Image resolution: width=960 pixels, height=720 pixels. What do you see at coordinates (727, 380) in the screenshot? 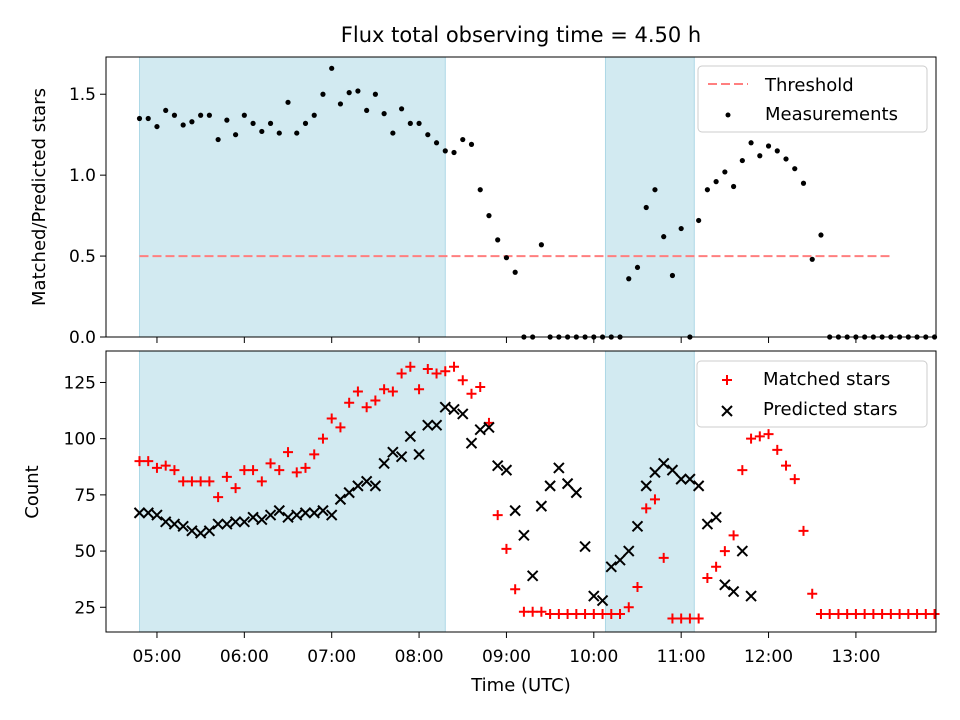
I see `matched-legend-symbol` at bounding box center [727, 380].